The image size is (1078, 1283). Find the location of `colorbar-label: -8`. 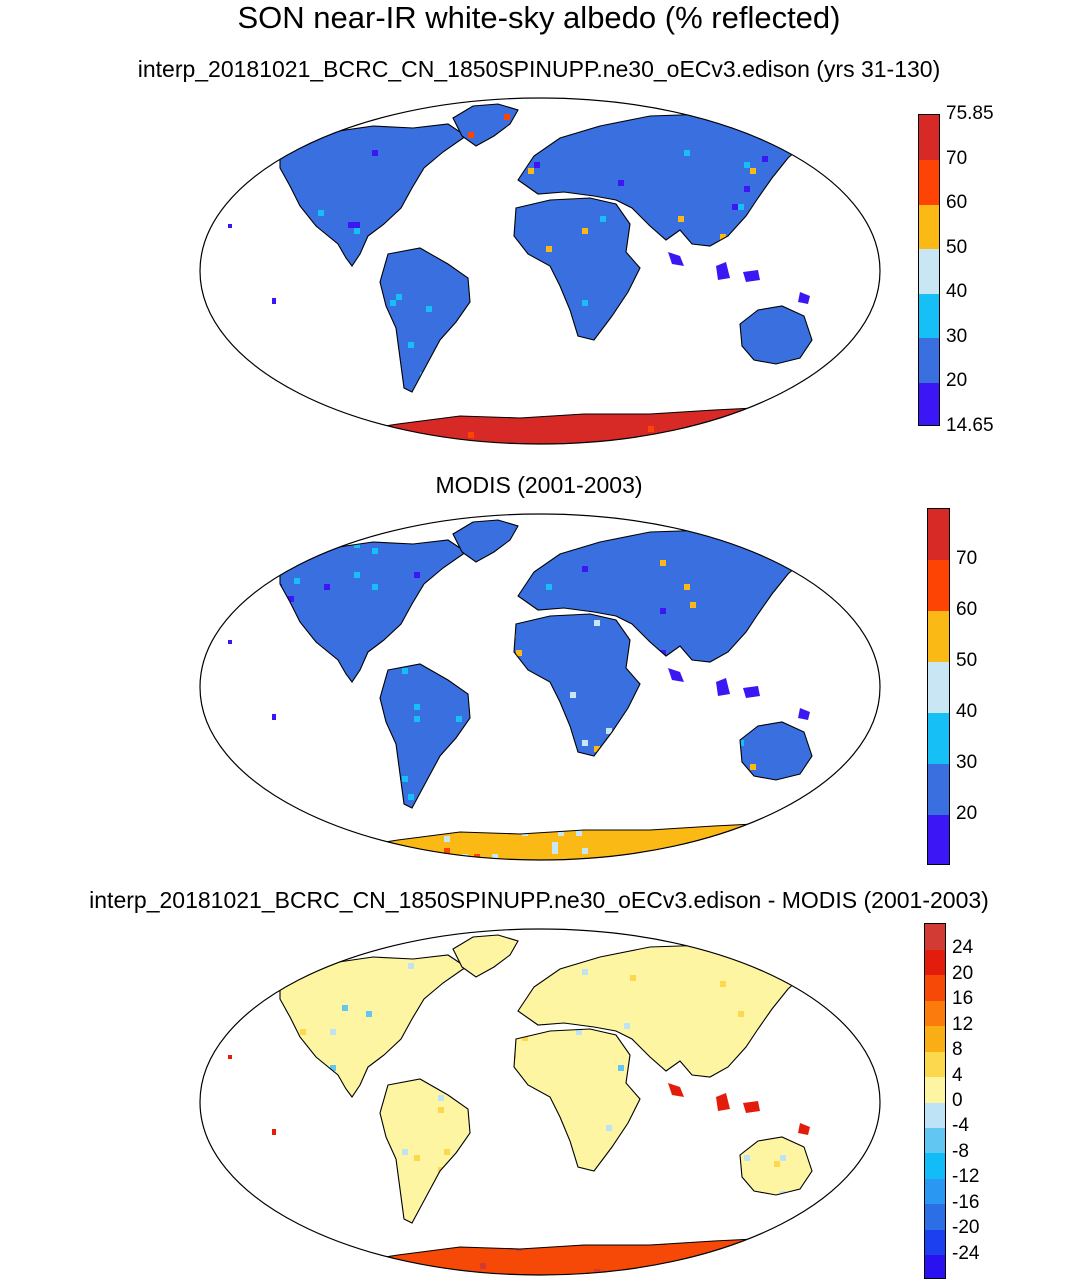

colorbar-label: -8 is located at coordinates (960, 1151).